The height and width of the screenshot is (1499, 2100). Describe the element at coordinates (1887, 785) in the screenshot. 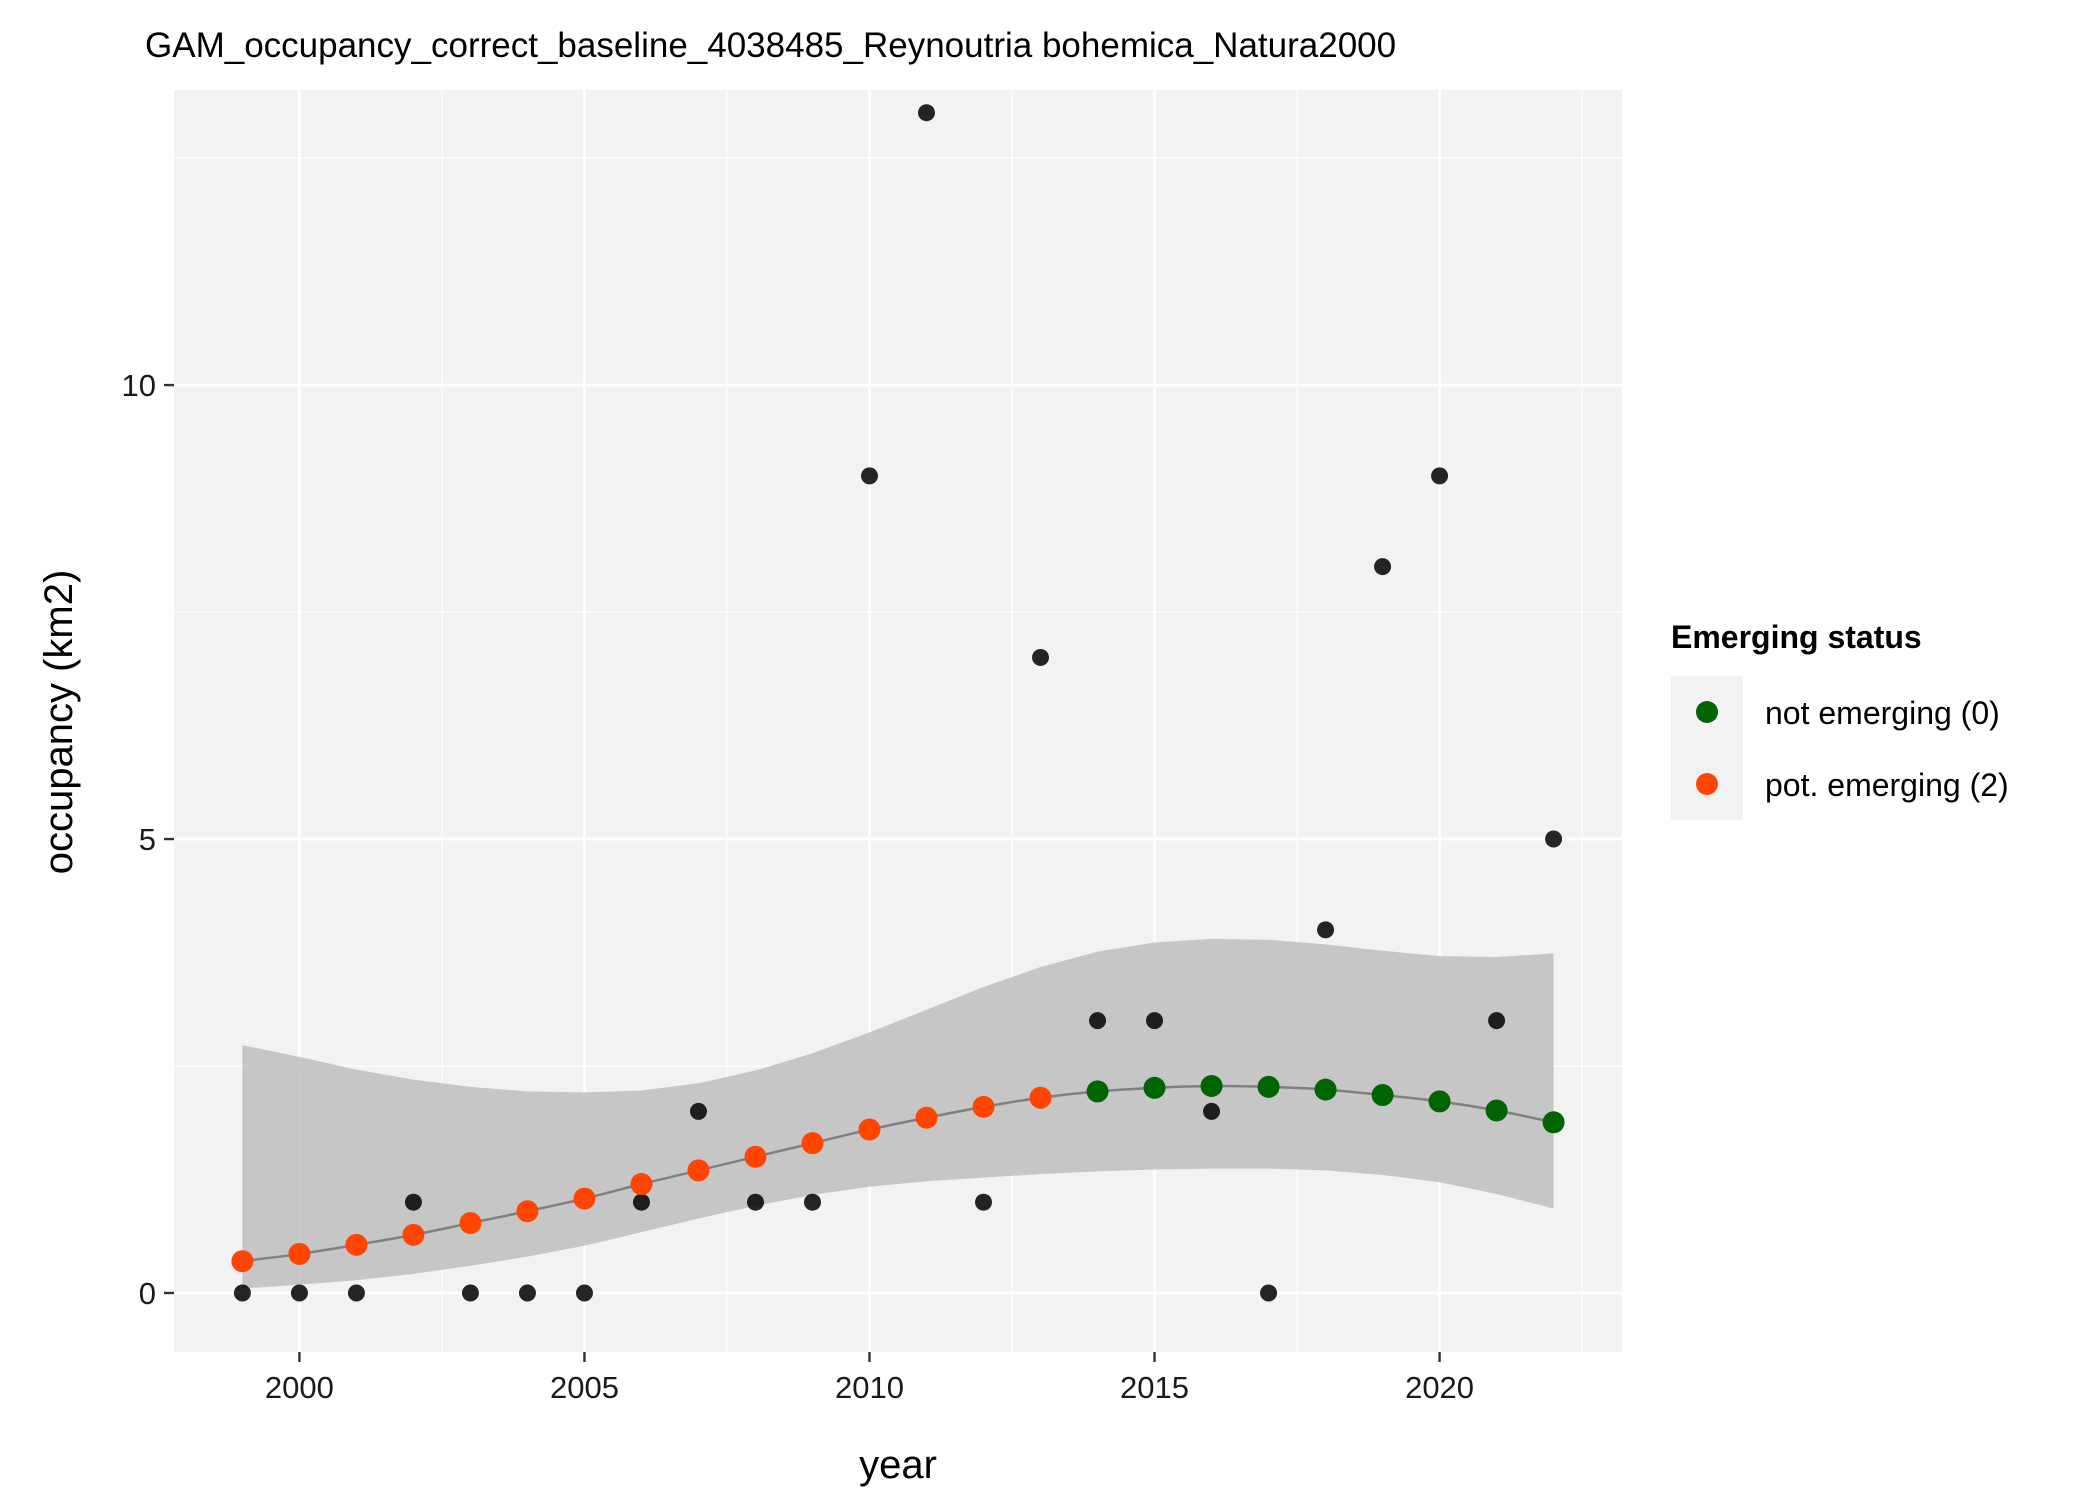

I see `legend-label-pot-emerging: pot. emerging (2)` at that location.